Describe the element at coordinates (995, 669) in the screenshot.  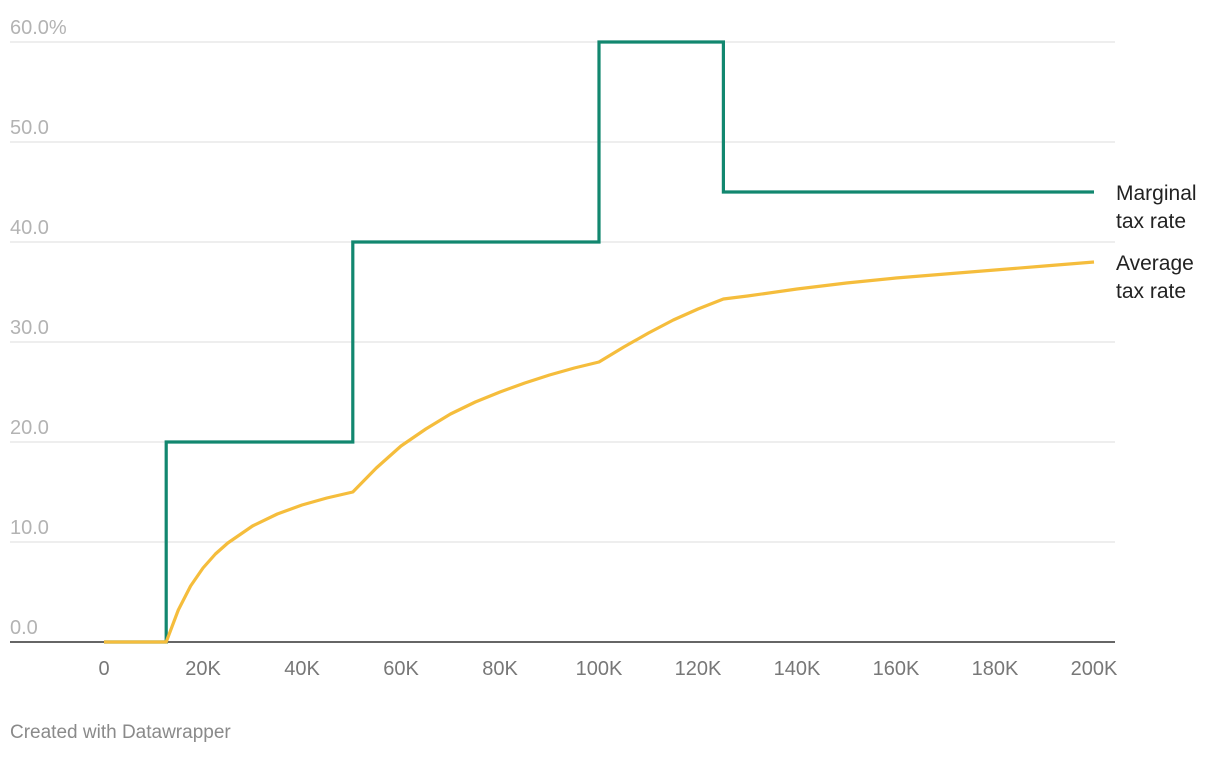
I see `x-tick-label: 180K` at that location.